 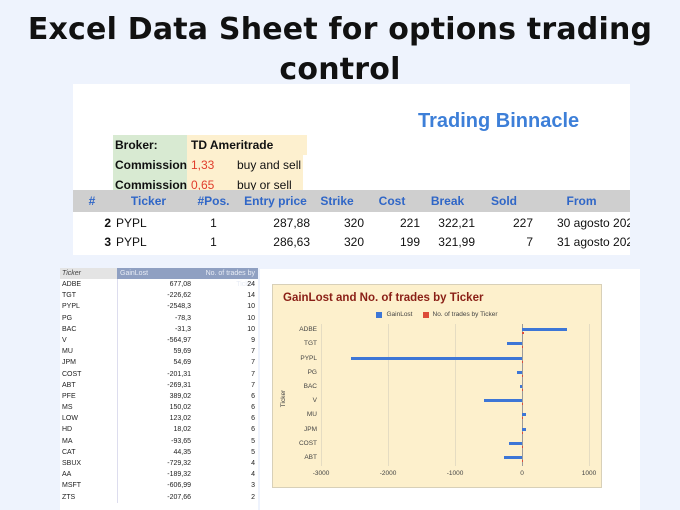 I want to click on commission-value: 1,33, so click(x=203, y=165).